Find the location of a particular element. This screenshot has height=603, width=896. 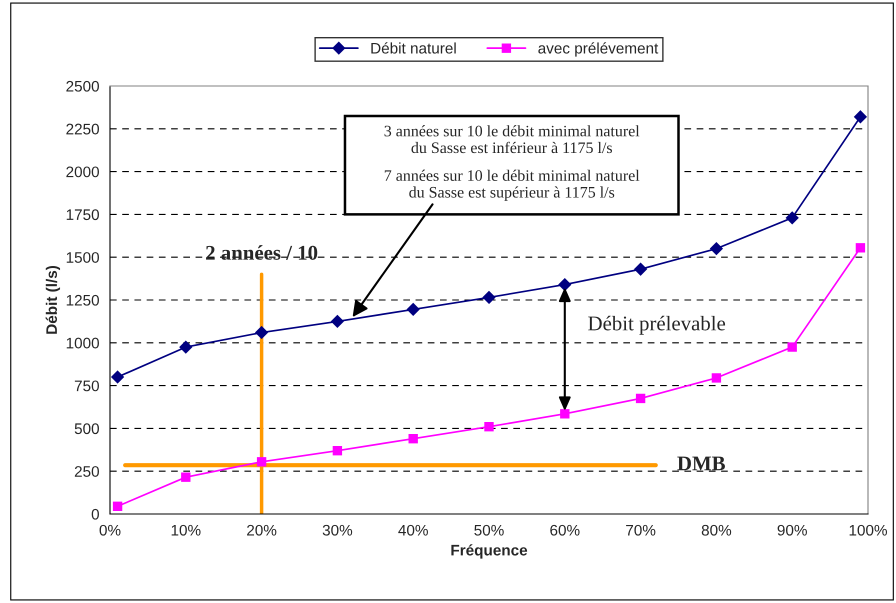

y-tick-label: 2250 is located at coordinates (82, 129).